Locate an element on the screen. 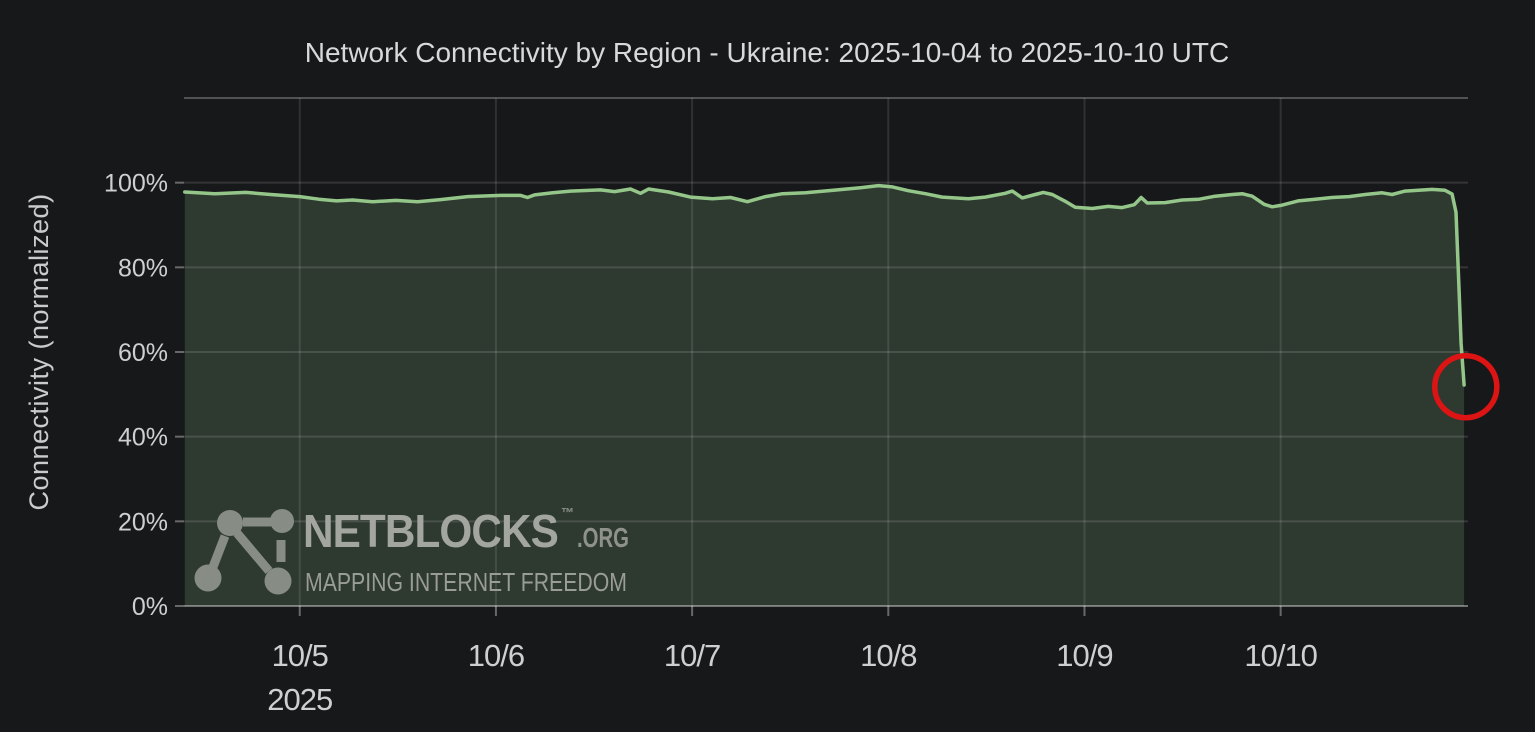  x-tick-label: 10/10 is located at coordinates (1280, 655).